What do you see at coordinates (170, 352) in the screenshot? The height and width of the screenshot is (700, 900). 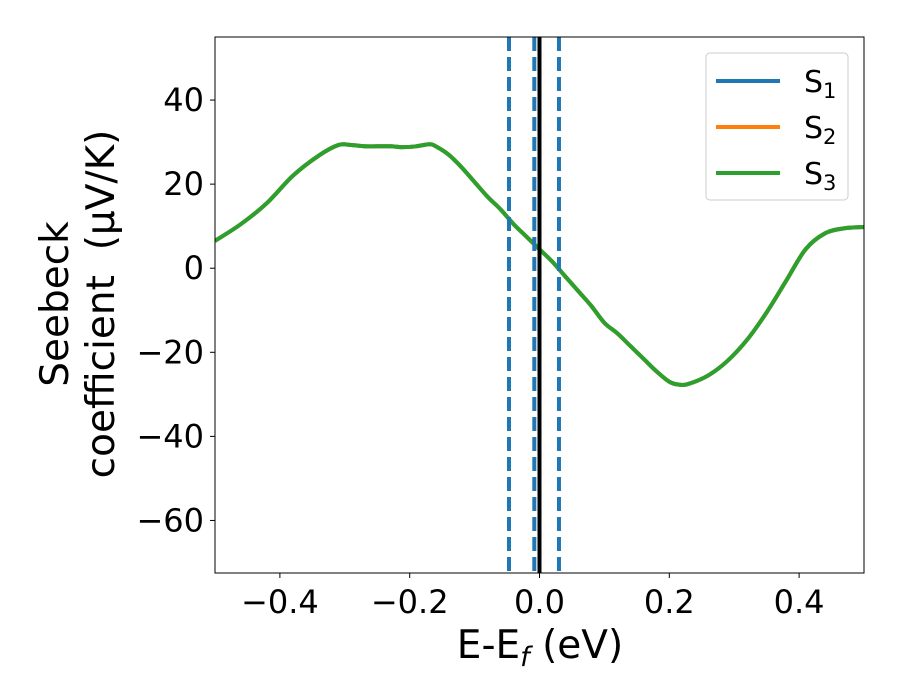 I see `y-tick-label-4: −20` at bounding box center [170, 352].